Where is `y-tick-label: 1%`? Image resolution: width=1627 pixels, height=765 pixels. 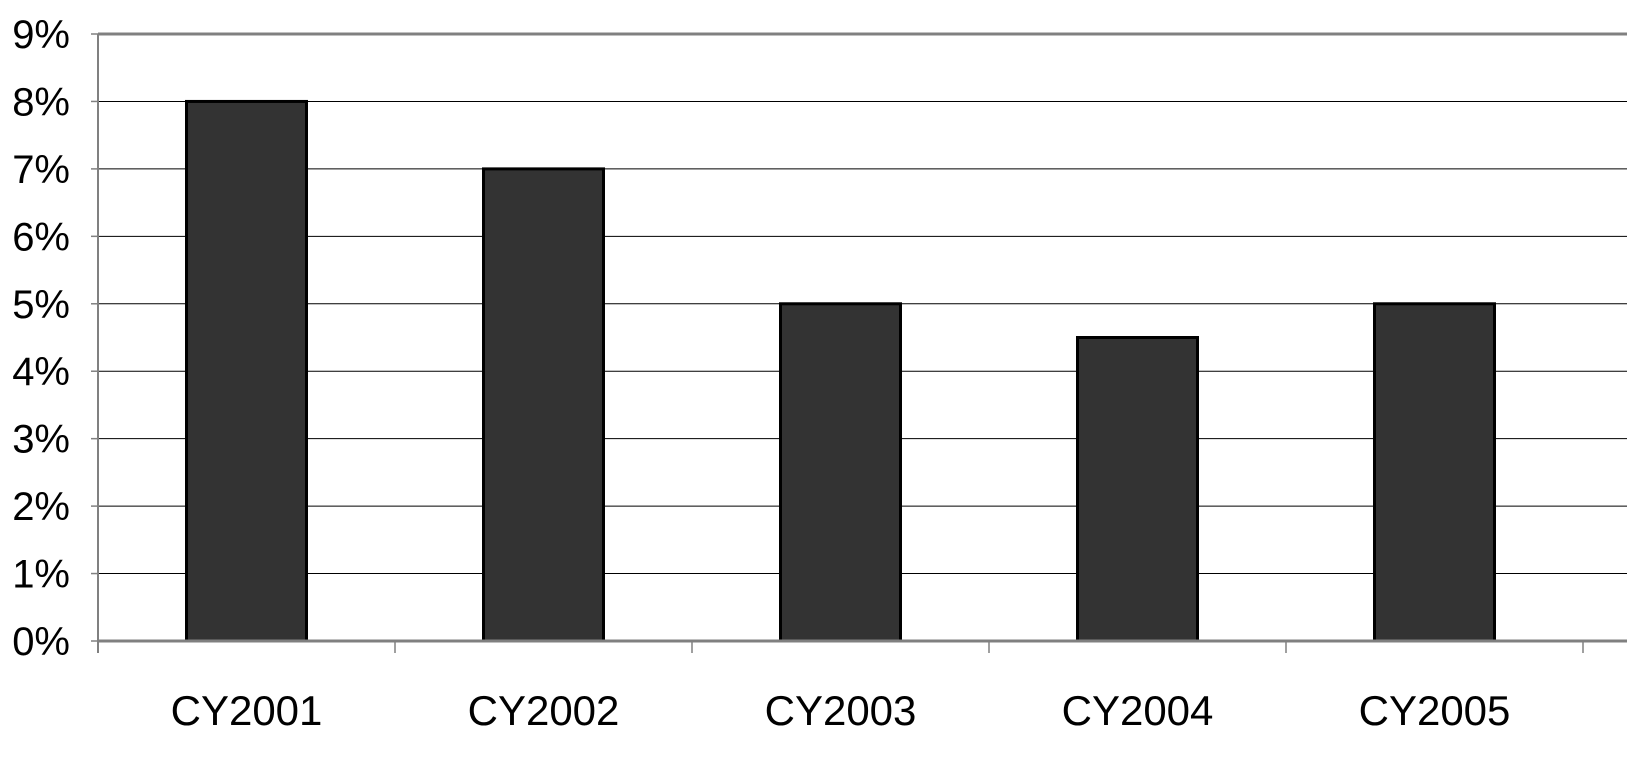 y-tick-label: 1% is located at coordinates (41, 575).